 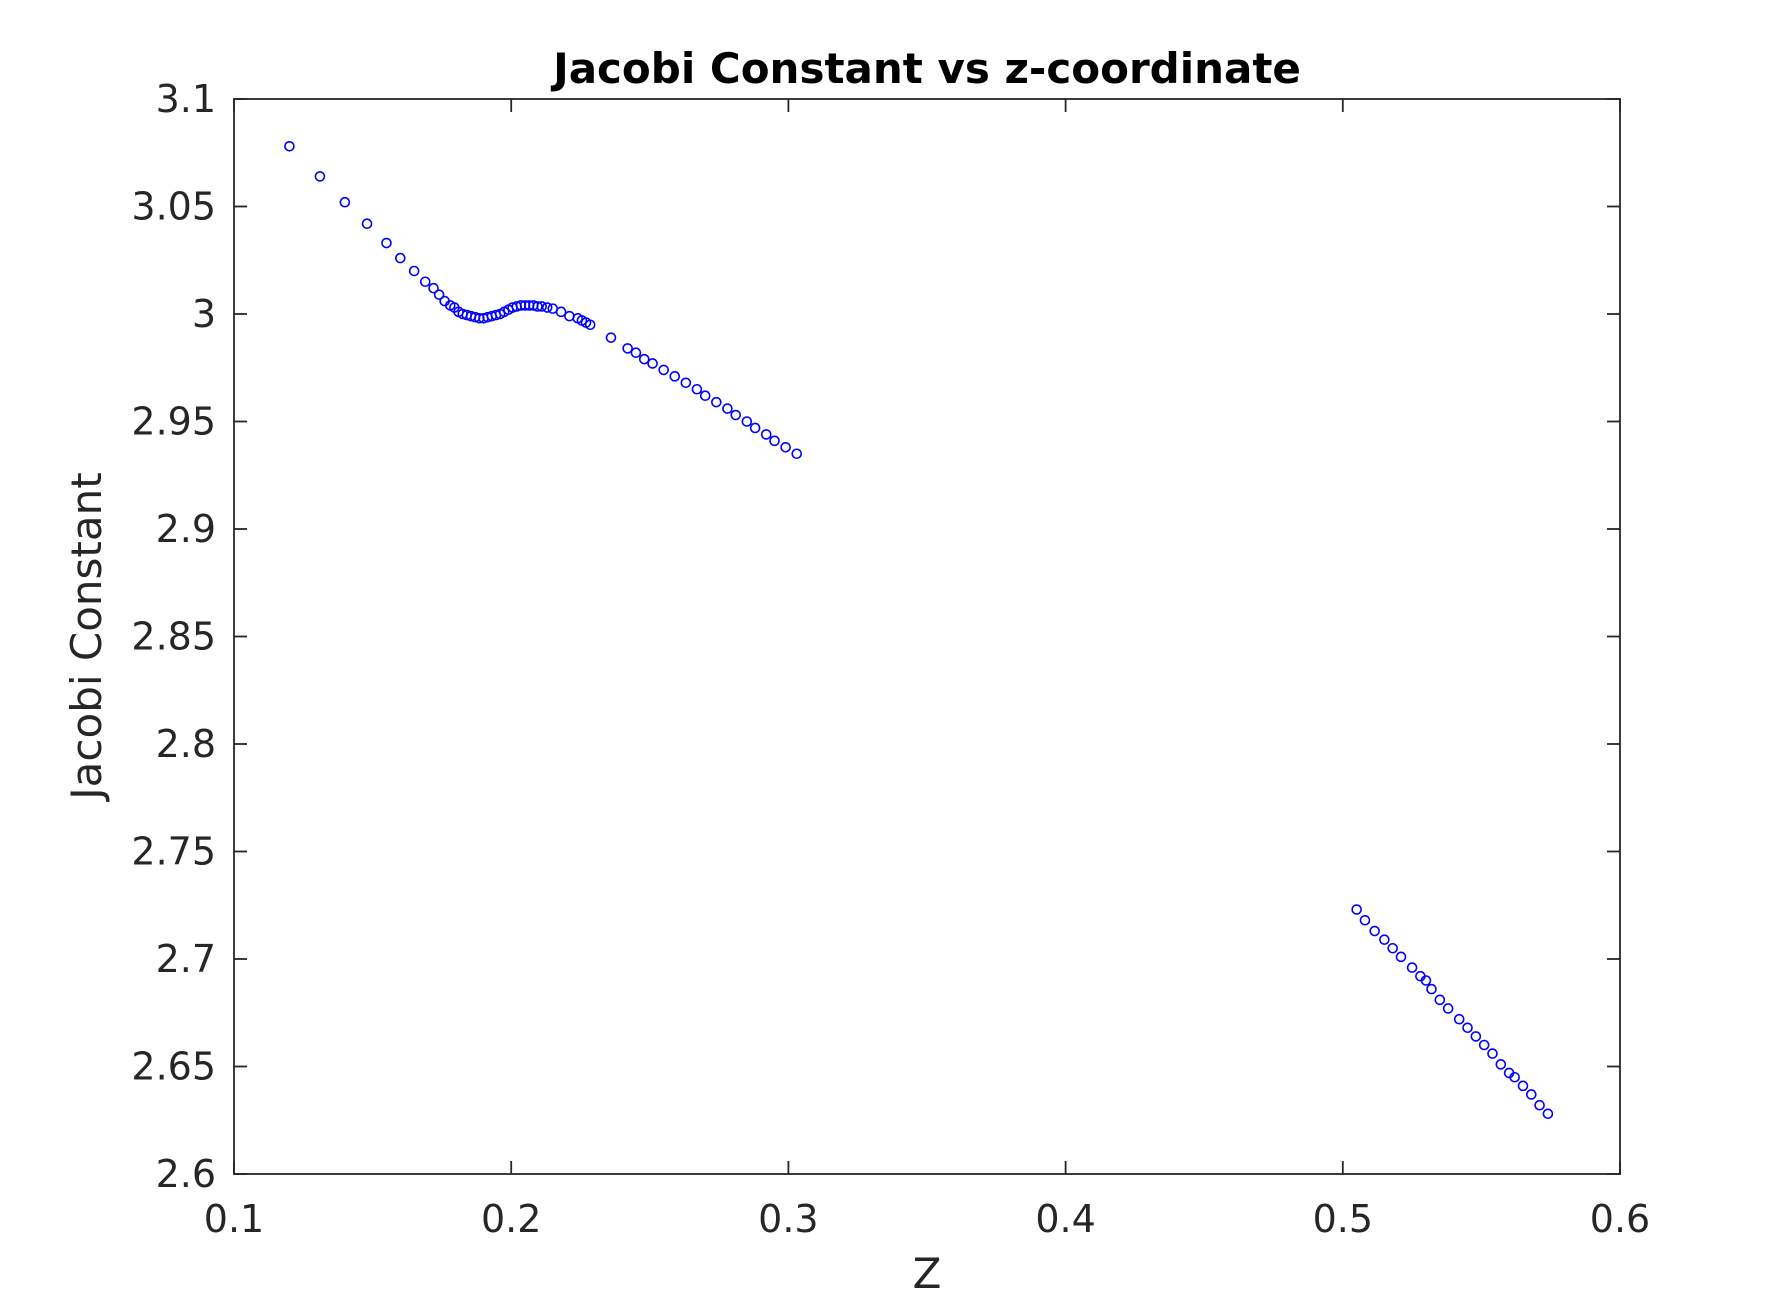 I want to click on y-tick-label: 2.6, so click(x=186, y=1174).